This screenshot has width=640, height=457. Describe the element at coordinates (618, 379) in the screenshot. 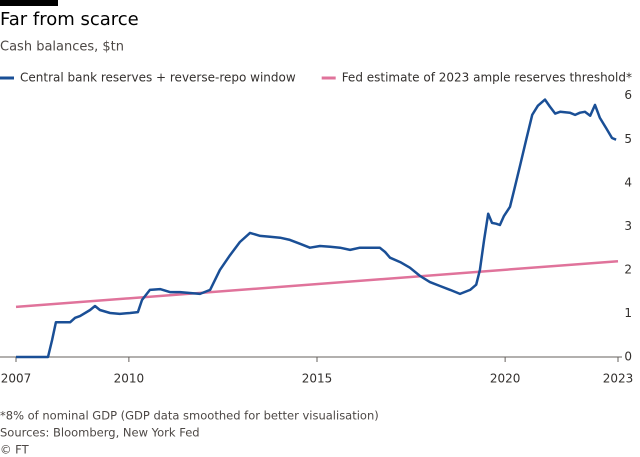

I see `x-tick-label: 2023` at that location.